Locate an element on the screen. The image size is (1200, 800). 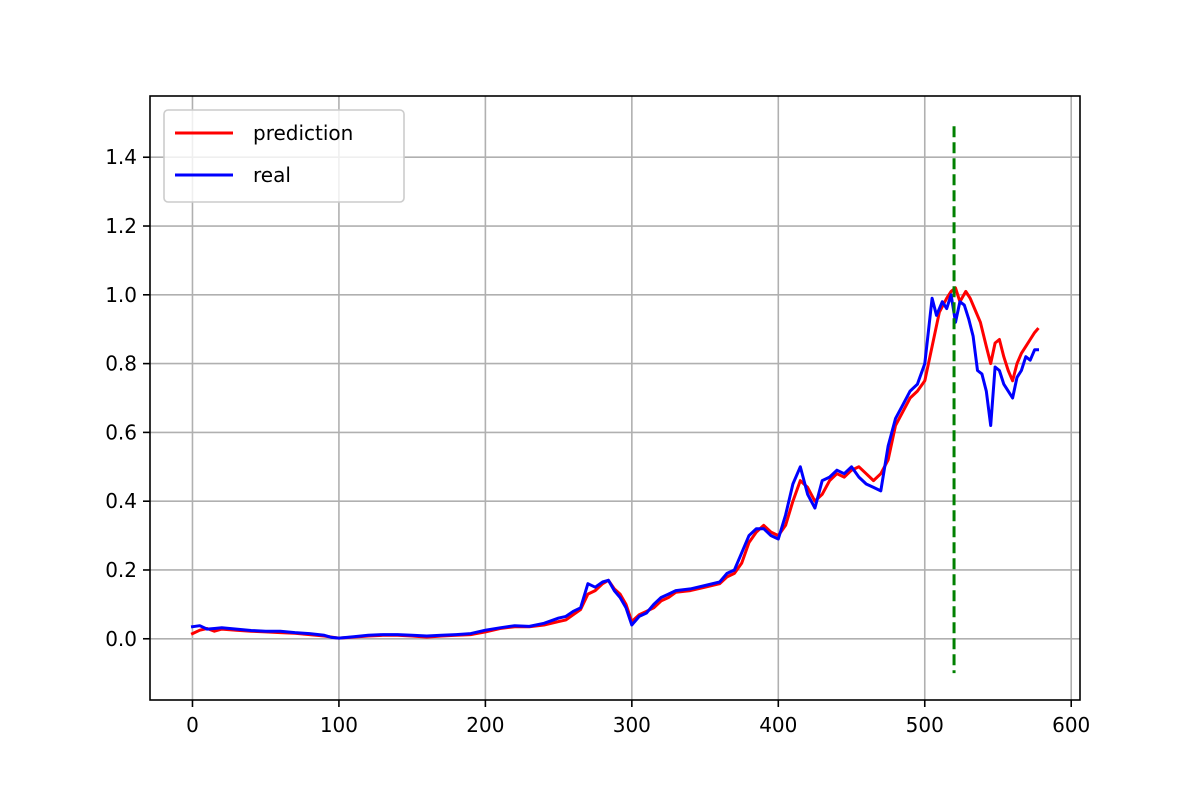
x-tick-label: 0 is located at coordinates (192, 725).